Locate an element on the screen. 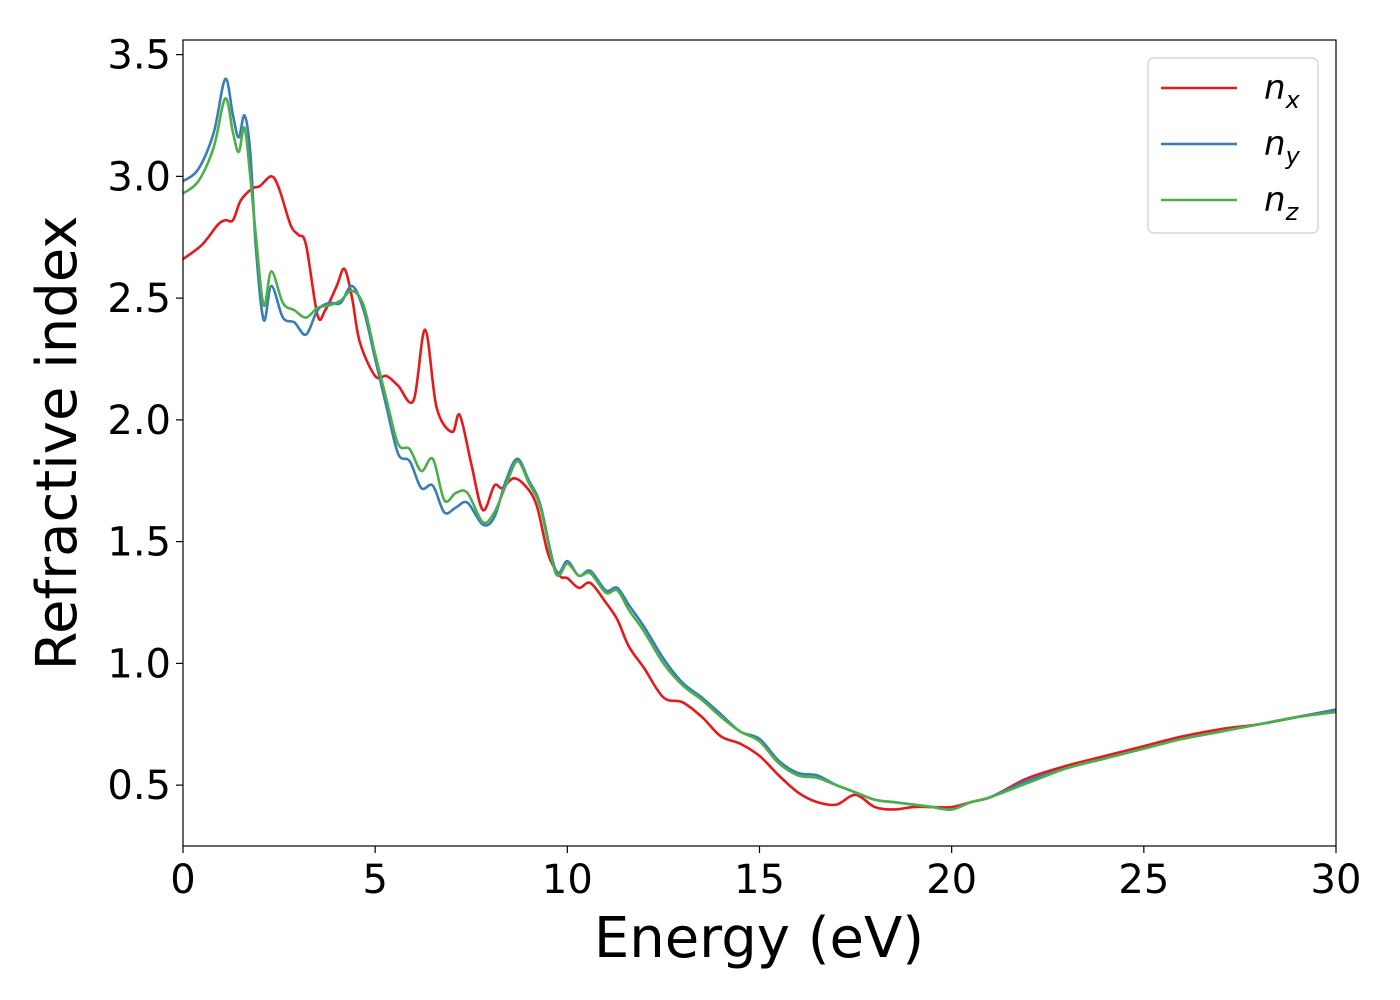 Image resolution: width=1400 pixels, height=1000 pixels. x-tick-label: 30 is located at coordinates (1336, 880).